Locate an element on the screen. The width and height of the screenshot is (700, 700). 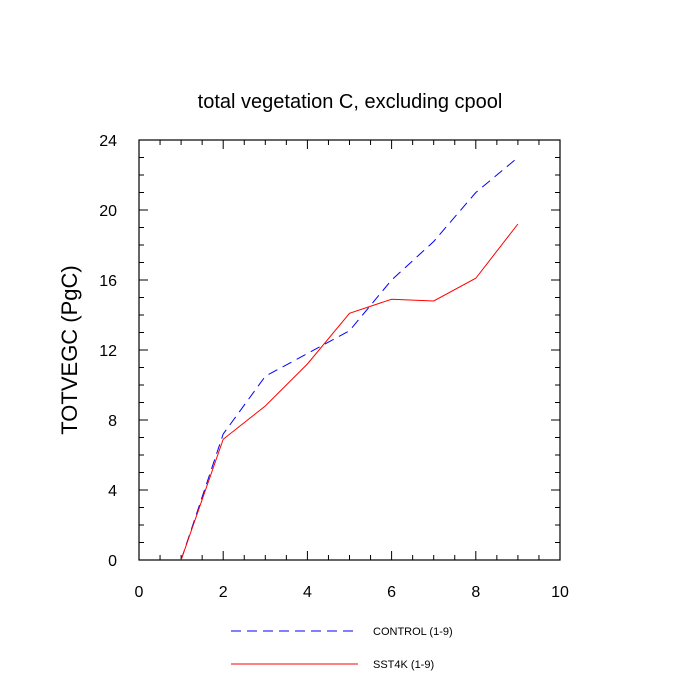
legend-label: SST4K (1-9) is located at coordinates (403, 665).